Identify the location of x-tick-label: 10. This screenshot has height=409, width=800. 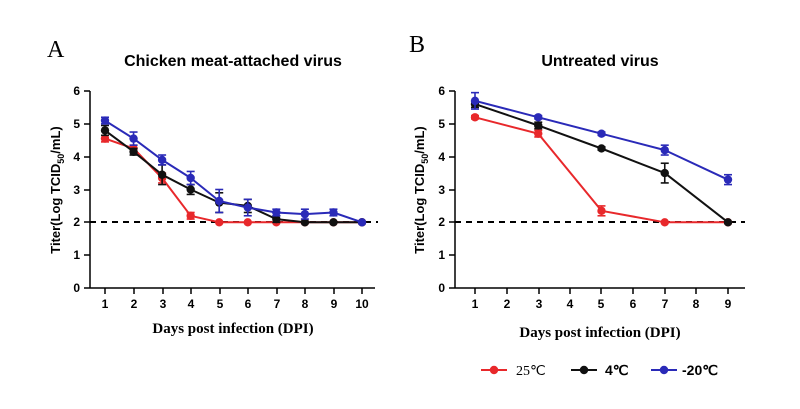
(362, 304).